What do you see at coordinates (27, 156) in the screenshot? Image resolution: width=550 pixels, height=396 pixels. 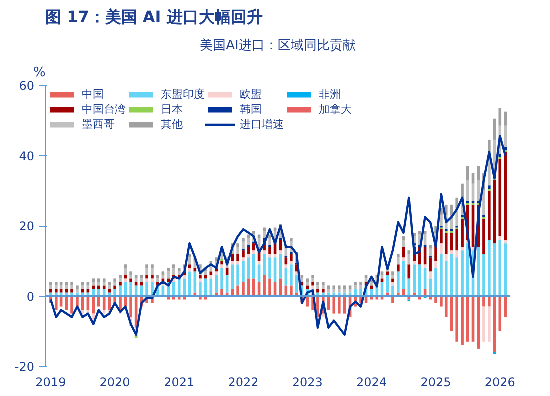 I see `y-tick-label: 40` at bounding box center [27, 156].